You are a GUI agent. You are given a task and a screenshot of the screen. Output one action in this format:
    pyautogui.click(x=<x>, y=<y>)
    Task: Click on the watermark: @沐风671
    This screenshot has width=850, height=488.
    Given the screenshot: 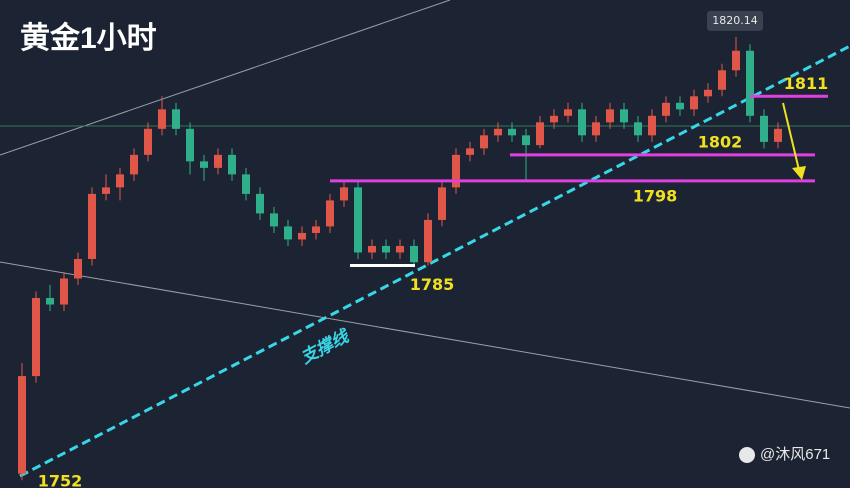 What is the action you would take?
    pyautogui.click(x=784, y=454)
    